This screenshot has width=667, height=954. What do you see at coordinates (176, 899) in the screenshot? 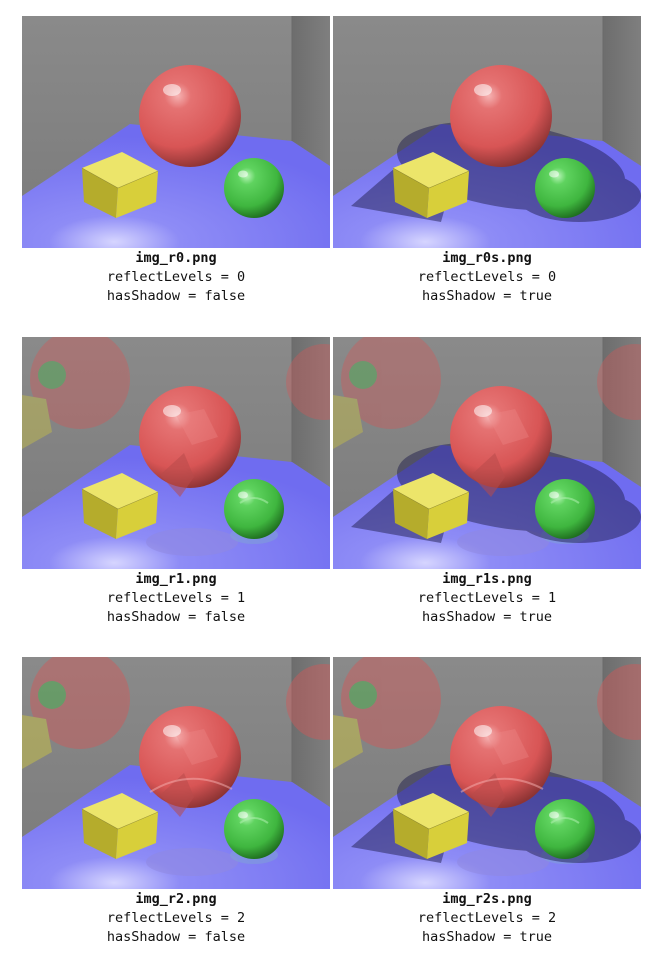
I see `figure-filename: img_r2.png` at bounding box center [176, 899].